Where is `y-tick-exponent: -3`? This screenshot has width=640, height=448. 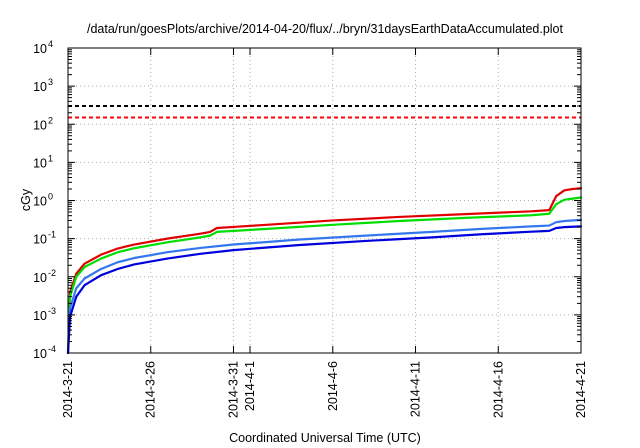 y-tick-exponent: -3 is located at coordinates (52, 311).